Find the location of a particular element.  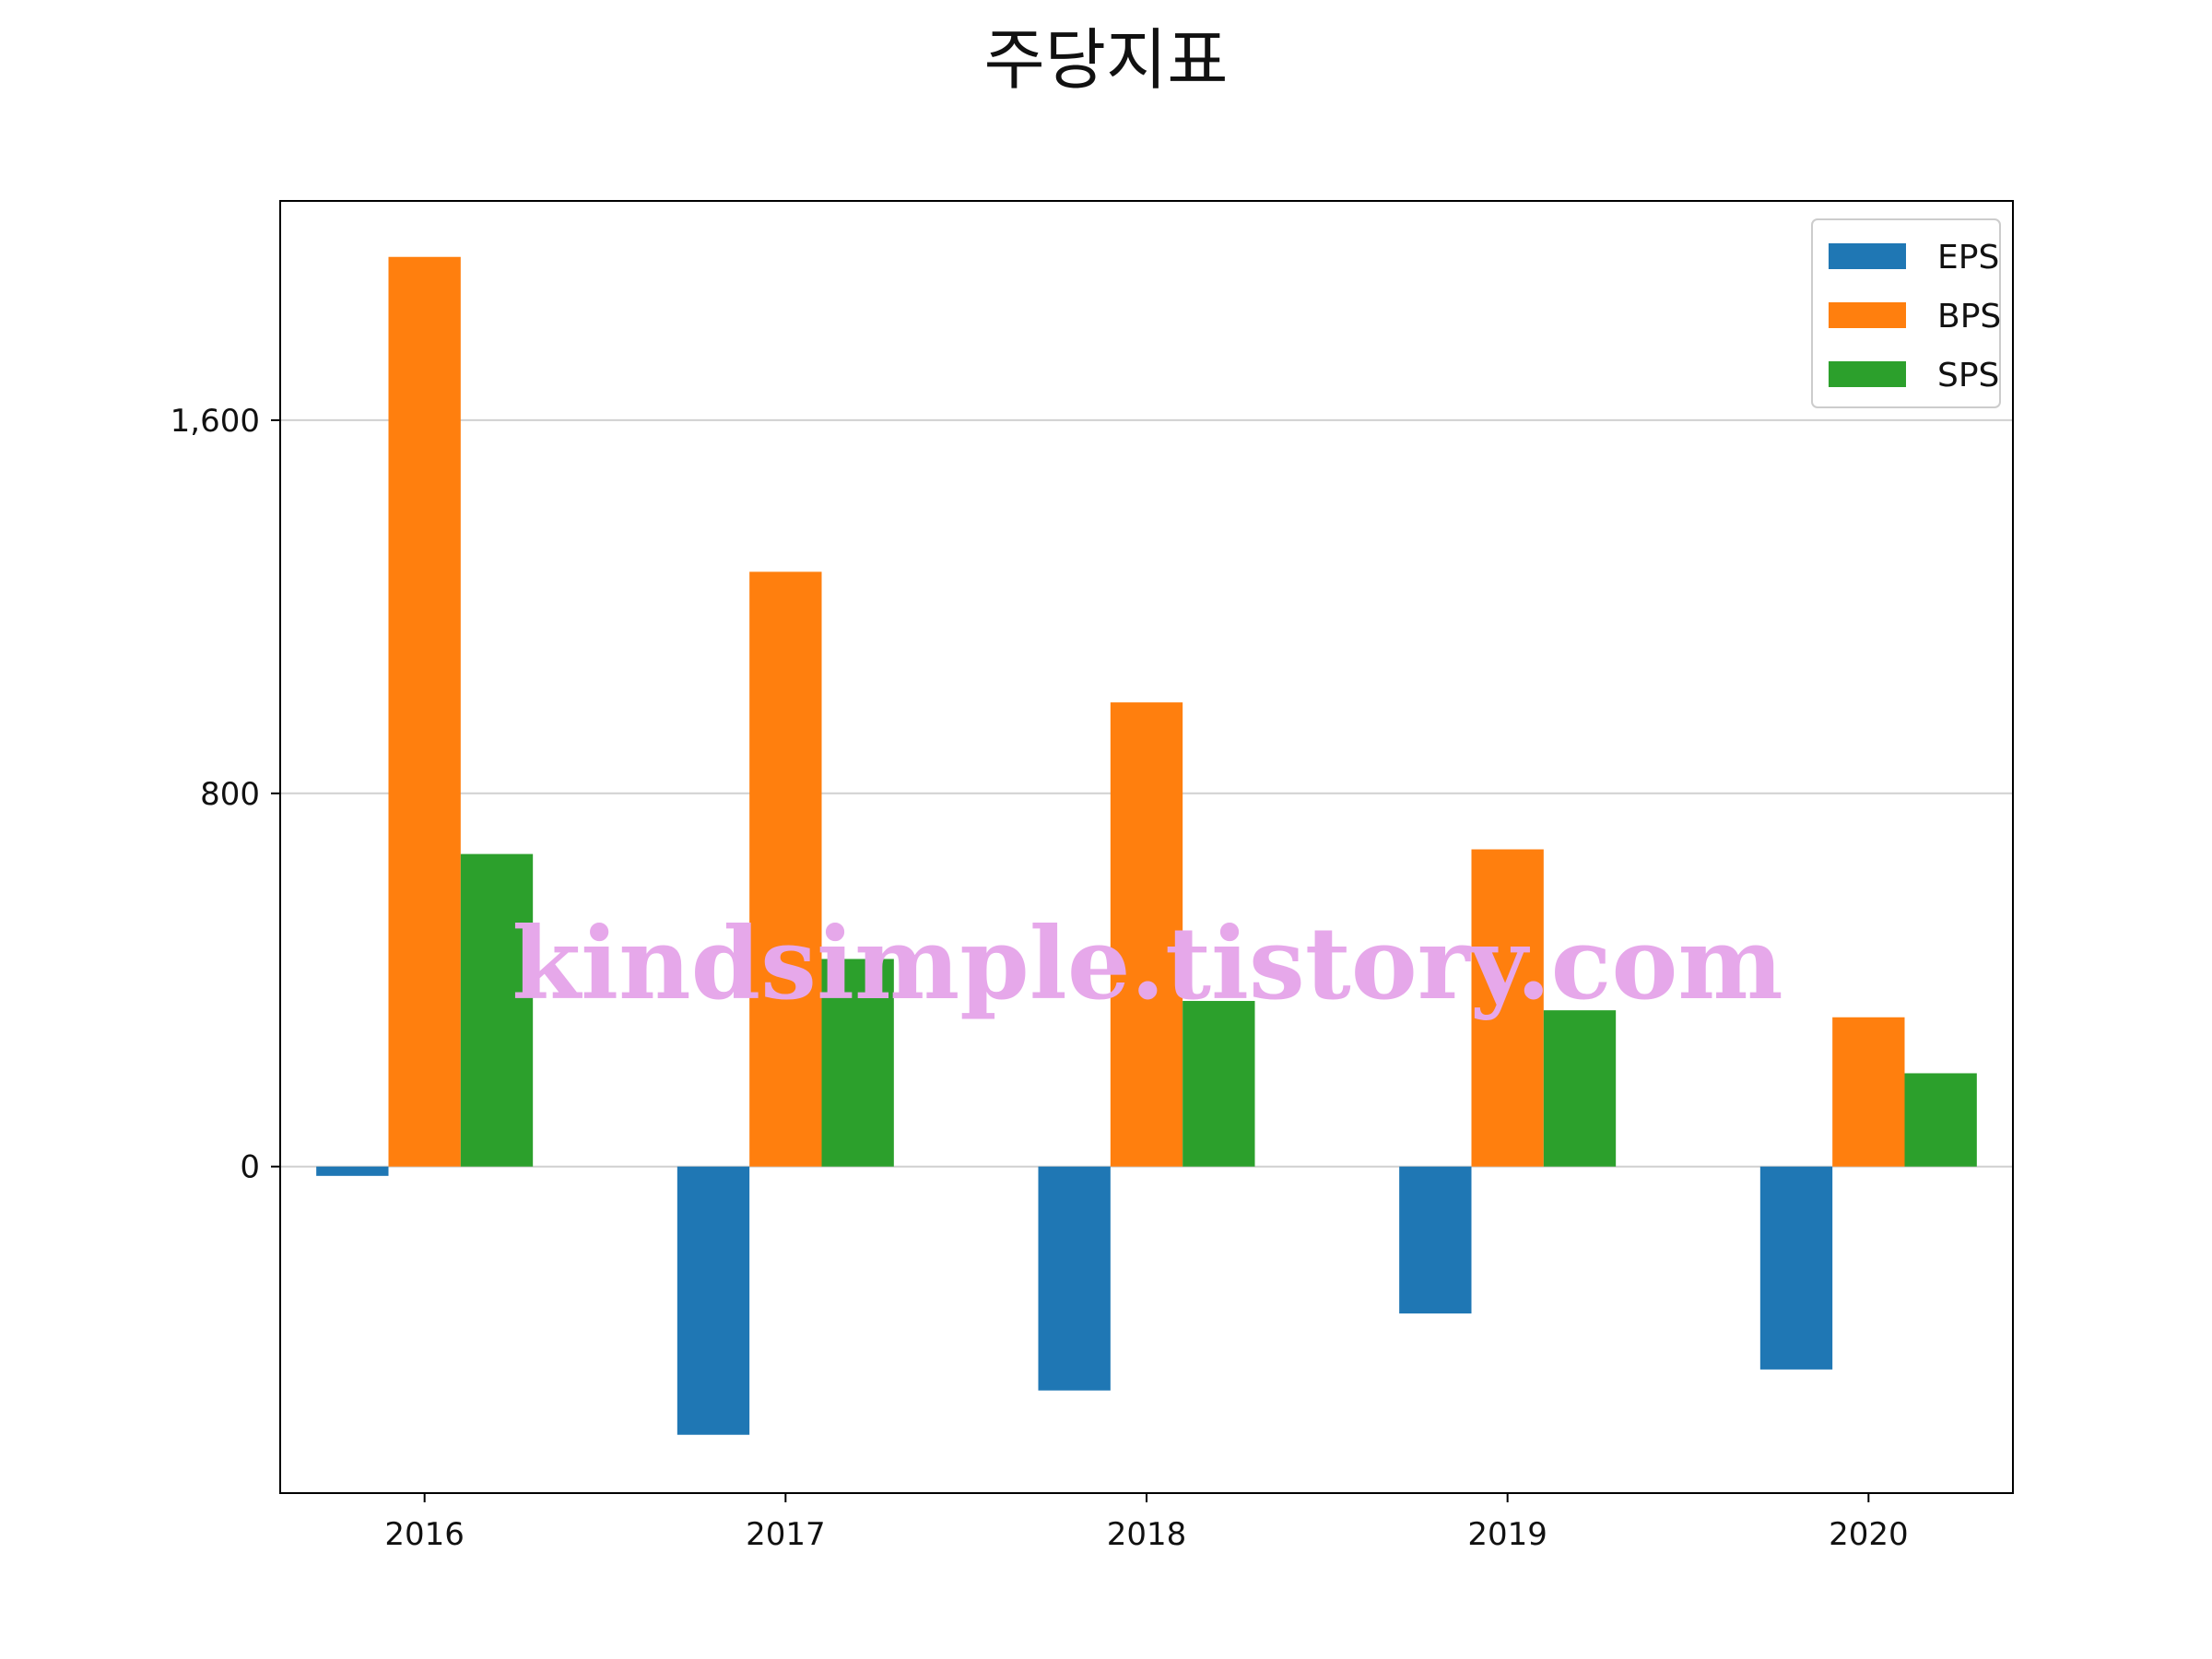

legend-label-bps: BPS is located at coordinates (1969, 316).